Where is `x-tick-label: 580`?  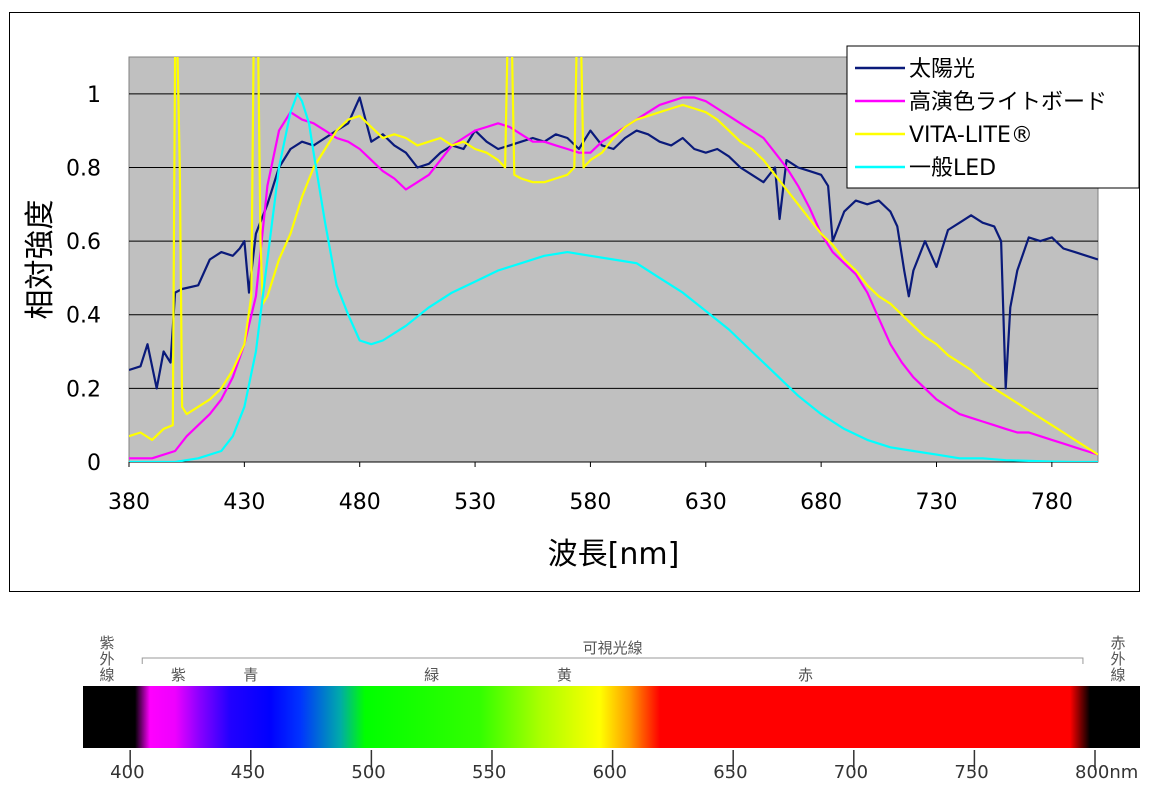 x-tick-label: 580 is located at coordinates (590, 502).